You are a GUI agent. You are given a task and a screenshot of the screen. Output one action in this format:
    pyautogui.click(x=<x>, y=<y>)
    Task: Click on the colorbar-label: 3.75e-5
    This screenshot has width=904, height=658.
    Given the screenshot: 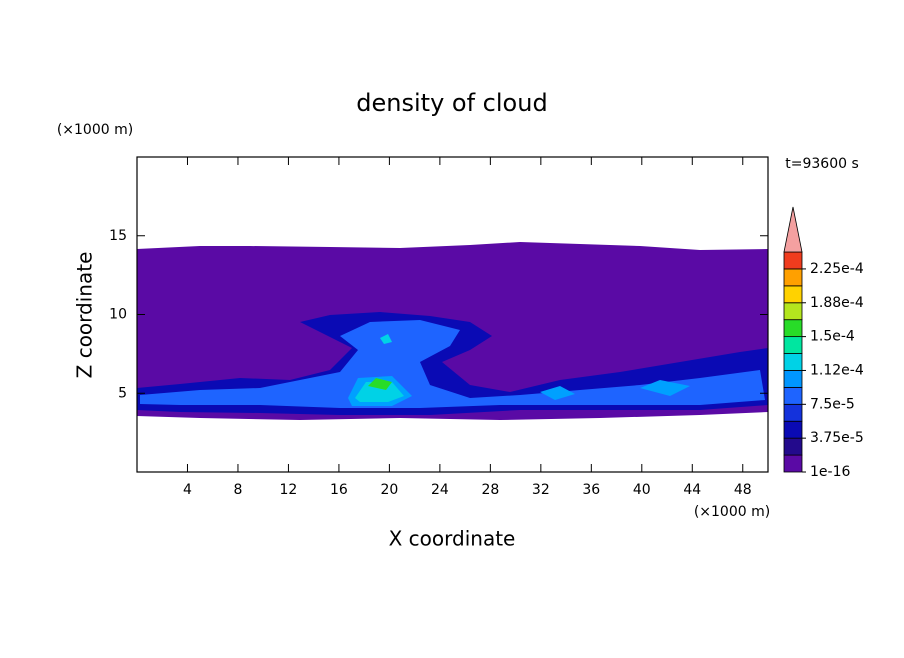 What is the action you would take?
    pyautogui.click(x=837, y=438)
    